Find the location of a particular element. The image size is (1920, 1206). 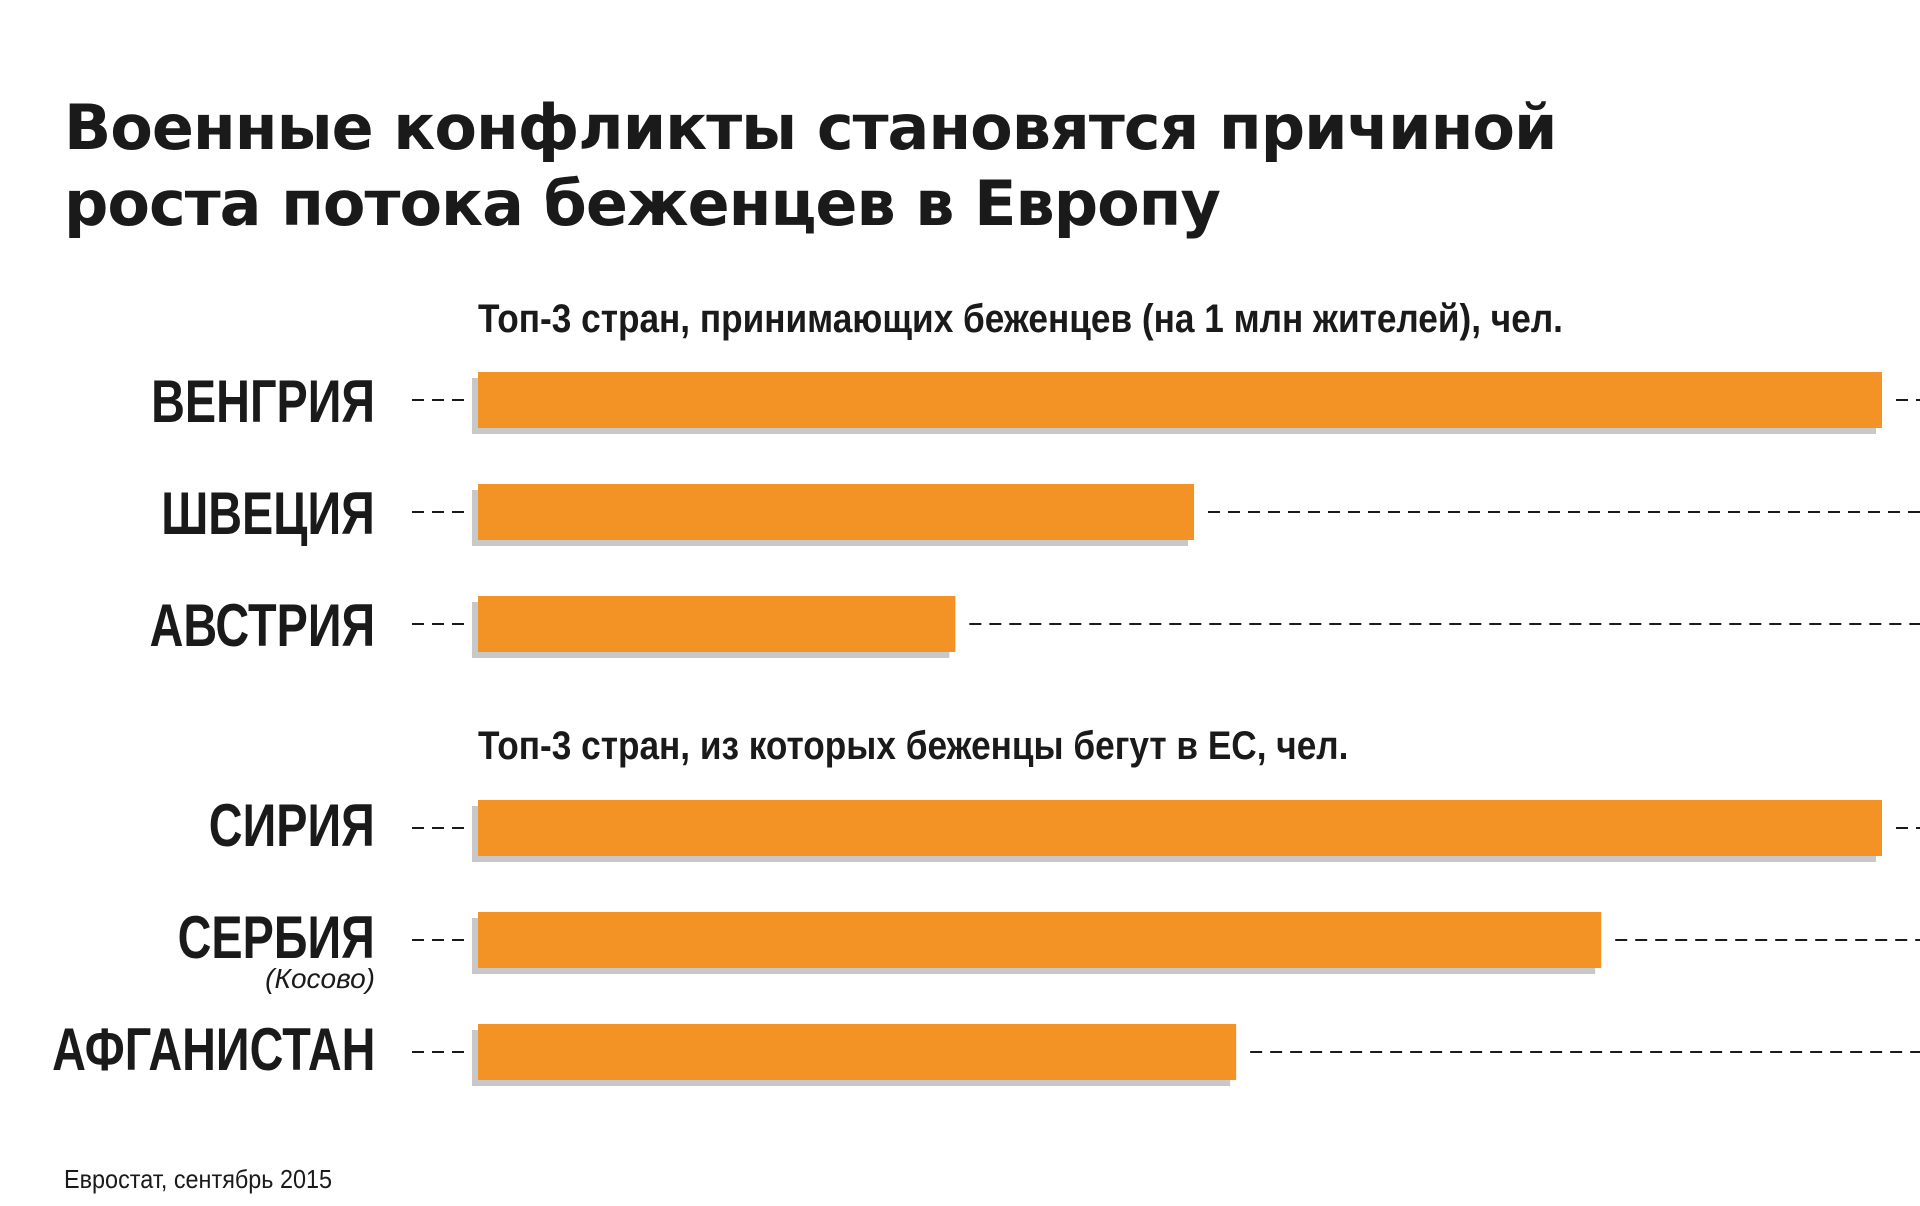

category-note-kosovo: (Косово) is located at coordinates (320, 978).